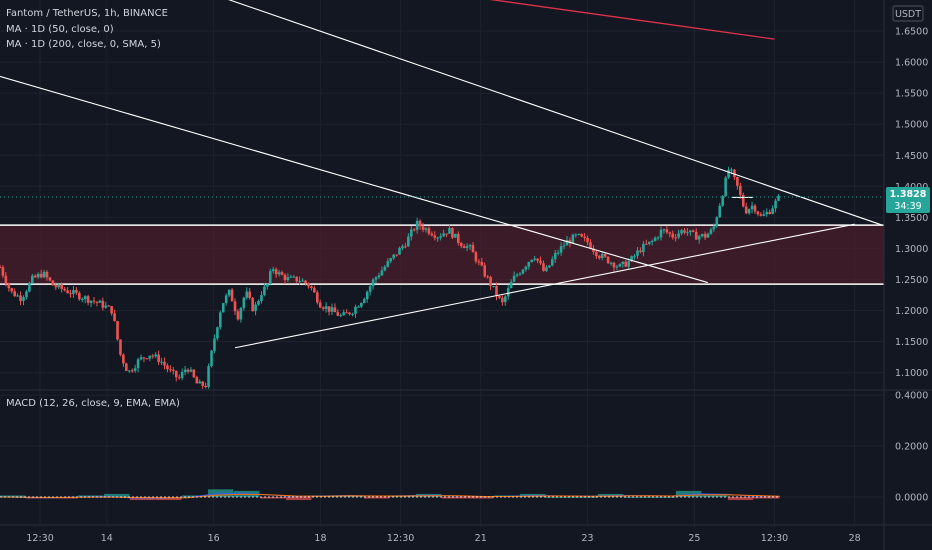  Describe the element at coordinates (60, 29) in the screenshot. I see `ma50-legend: MA · 1D (50, close, 0)` at that location.